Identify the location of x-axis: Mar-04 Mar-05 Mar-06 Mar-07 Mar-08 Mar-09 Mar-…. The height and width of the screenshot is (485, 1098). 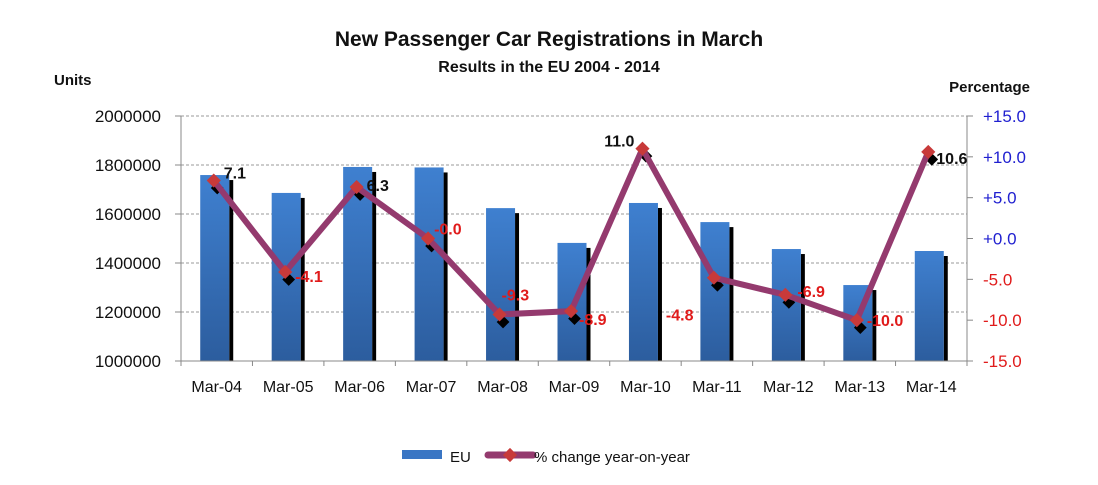
(574, 378).